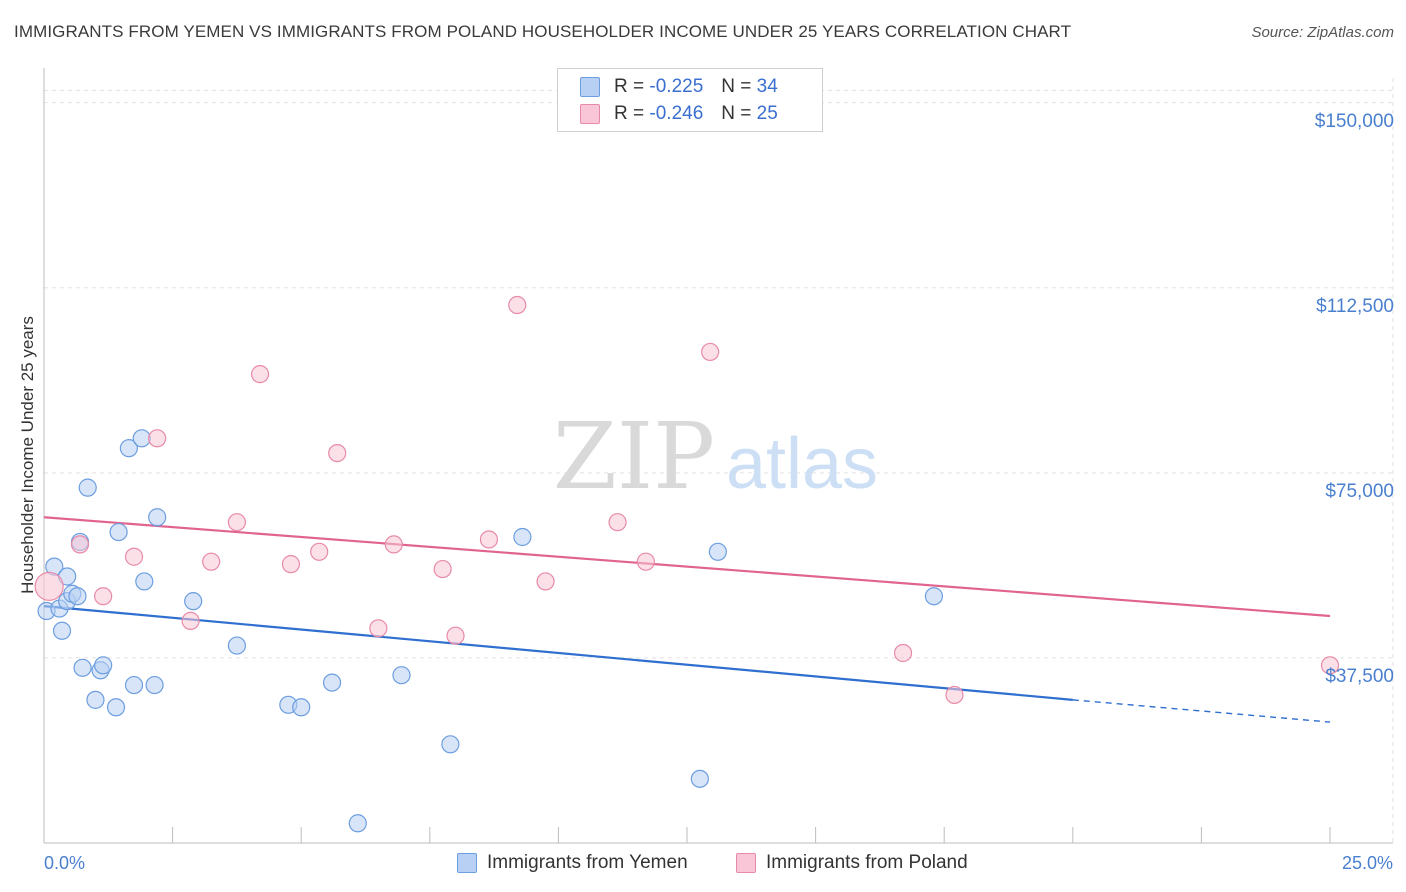  I want to click on poland-swatch, so click(590, 114).